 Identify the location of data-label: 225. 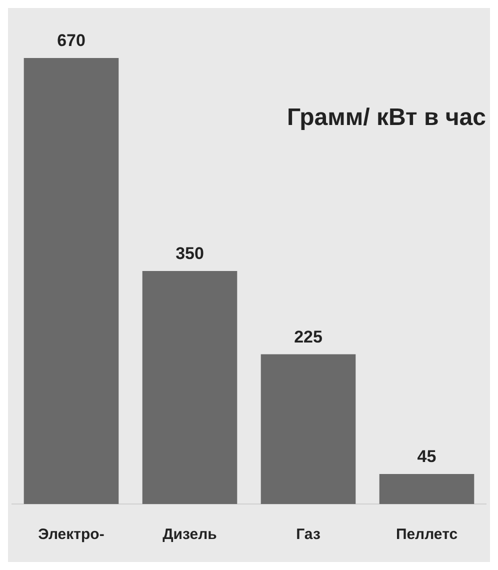
(308, 336).